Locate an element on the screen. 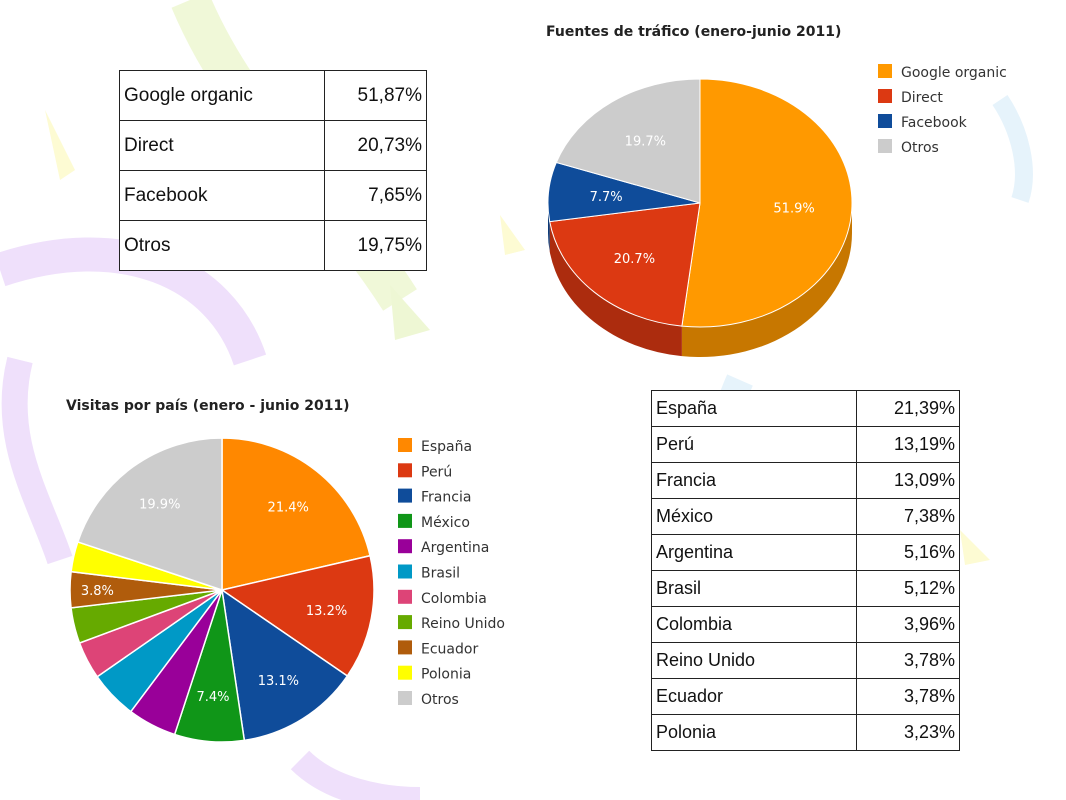 The width and height of the screenshot is (1066, 800). row-label: Argentina is located at coordinates (754, 552).